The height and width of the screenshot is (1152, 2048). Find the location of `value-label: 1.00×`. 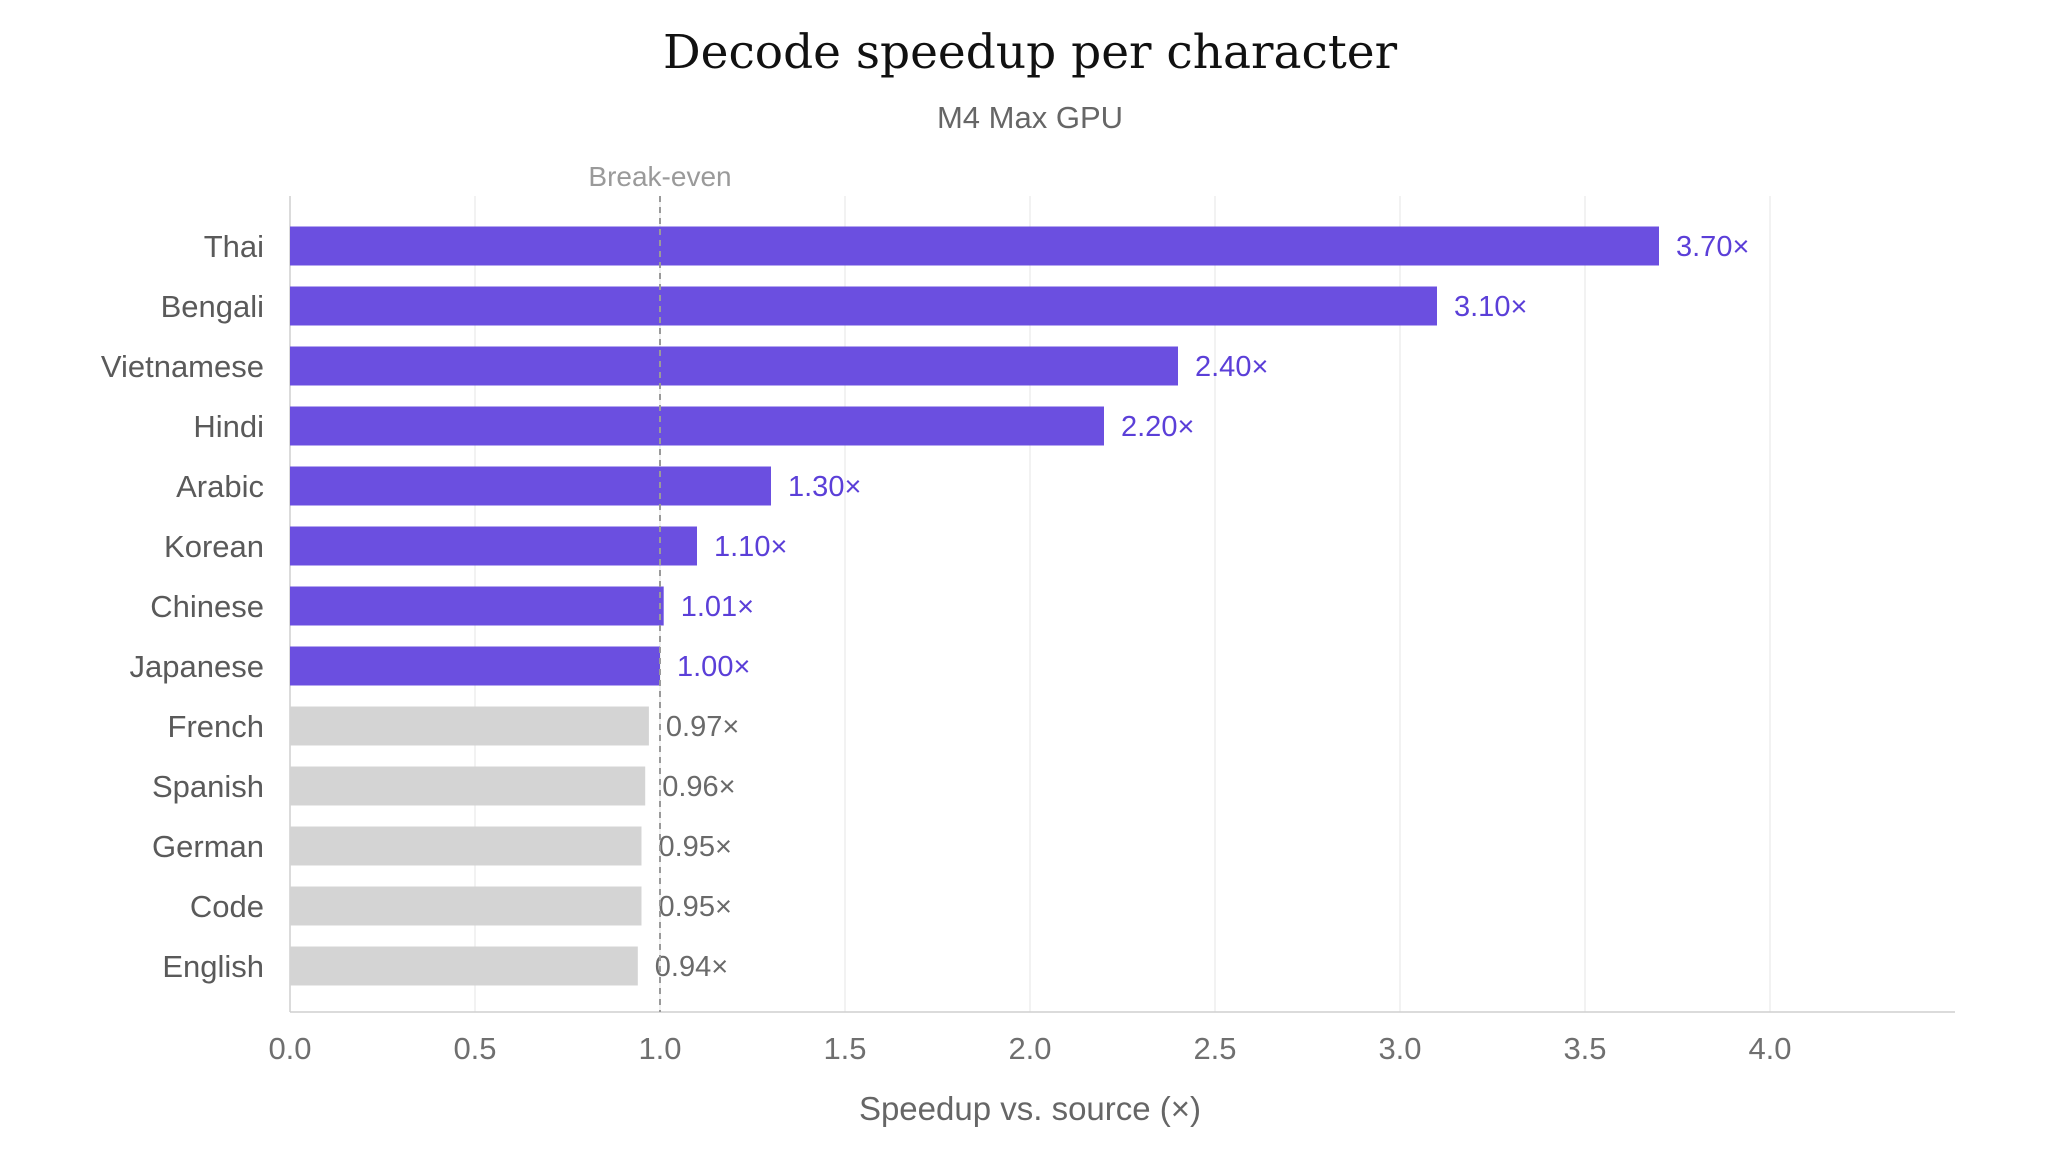

value-label: 1.00× is located at coordinates (713, 667).